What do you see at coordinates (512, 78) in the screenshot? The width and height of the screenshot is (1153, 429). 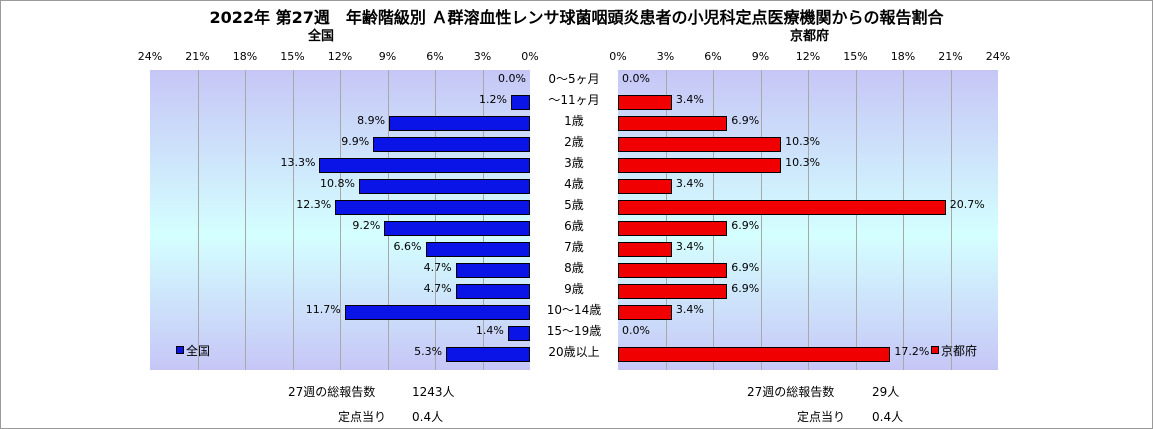 I see `national-value-label: 0.0%` at bounding box center [512, 78].